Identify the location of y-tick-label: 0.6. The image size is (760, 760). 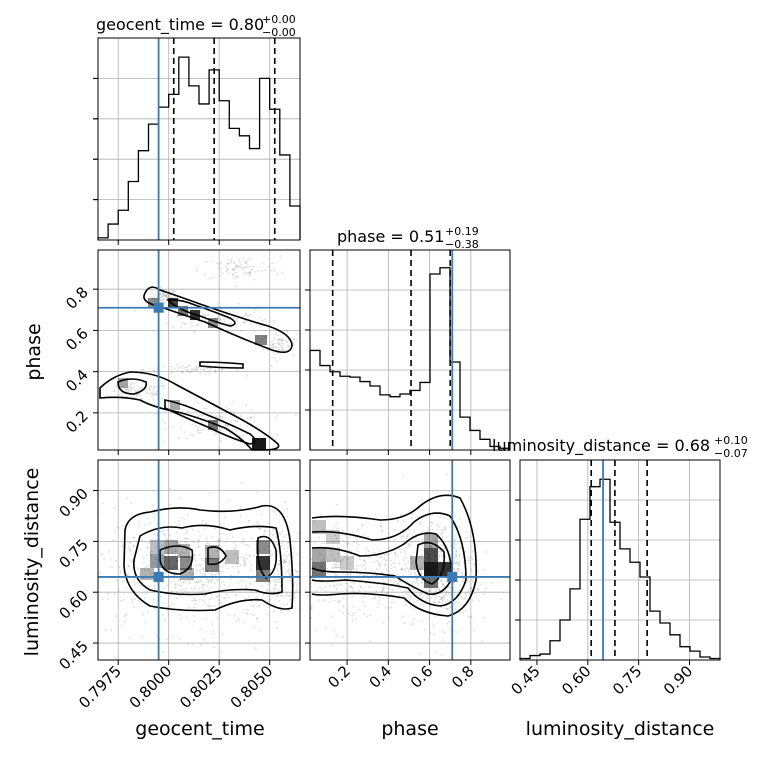
(77, 340).